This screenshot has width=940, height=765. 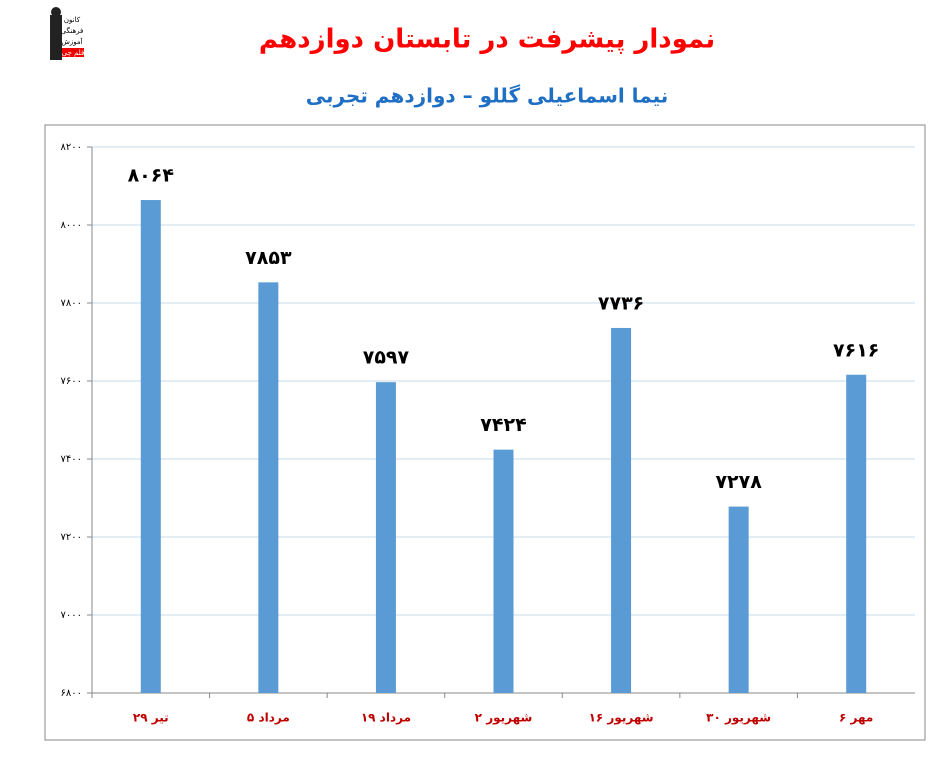 What do you see at coordinates (151, 718) in the screenshot?
I see `x-tick-label: ۲۹ تیر` at bounding box center [151, 718].